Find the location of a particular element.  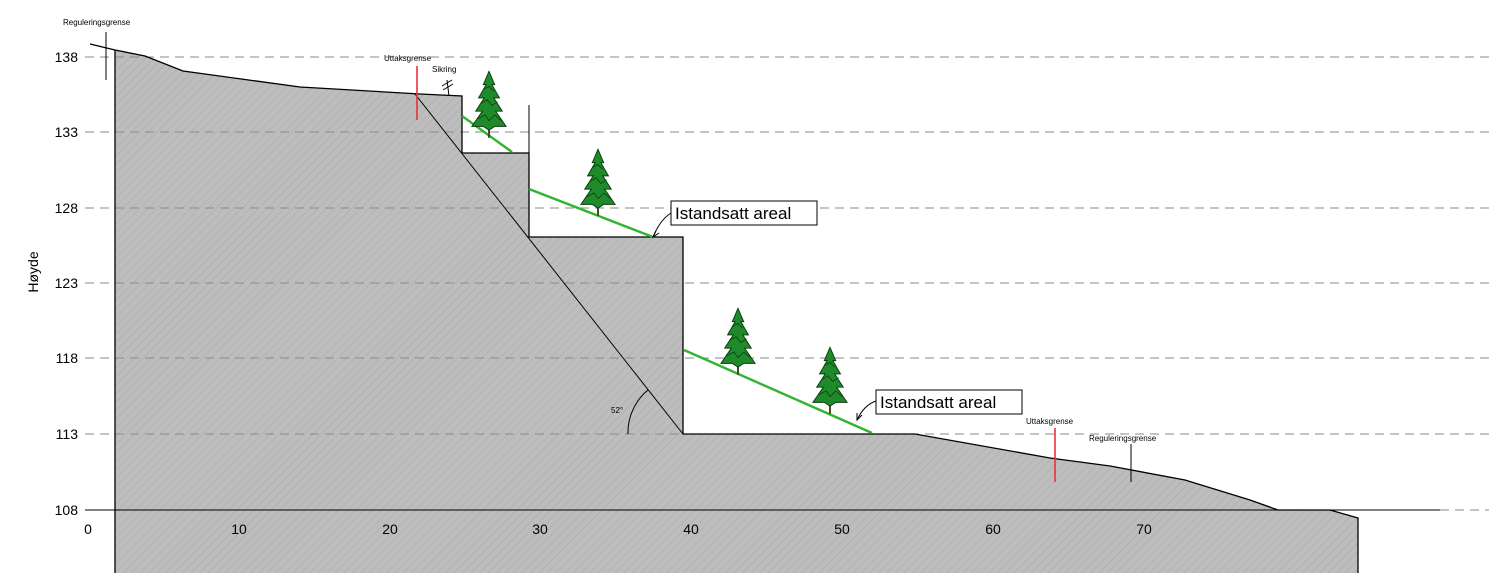

callout-lower-label: Istandsatt areal is located at coordinates (938, 402).